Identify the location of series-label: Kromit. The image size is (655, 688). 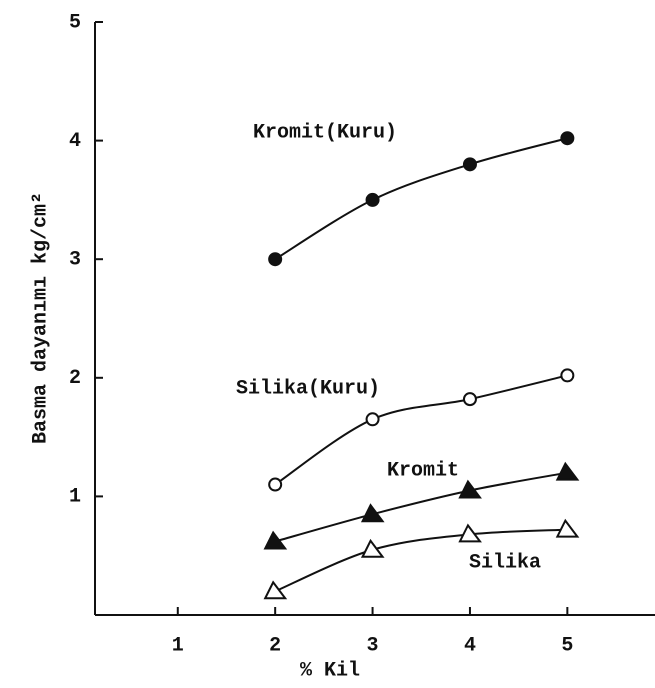
(423, 470).